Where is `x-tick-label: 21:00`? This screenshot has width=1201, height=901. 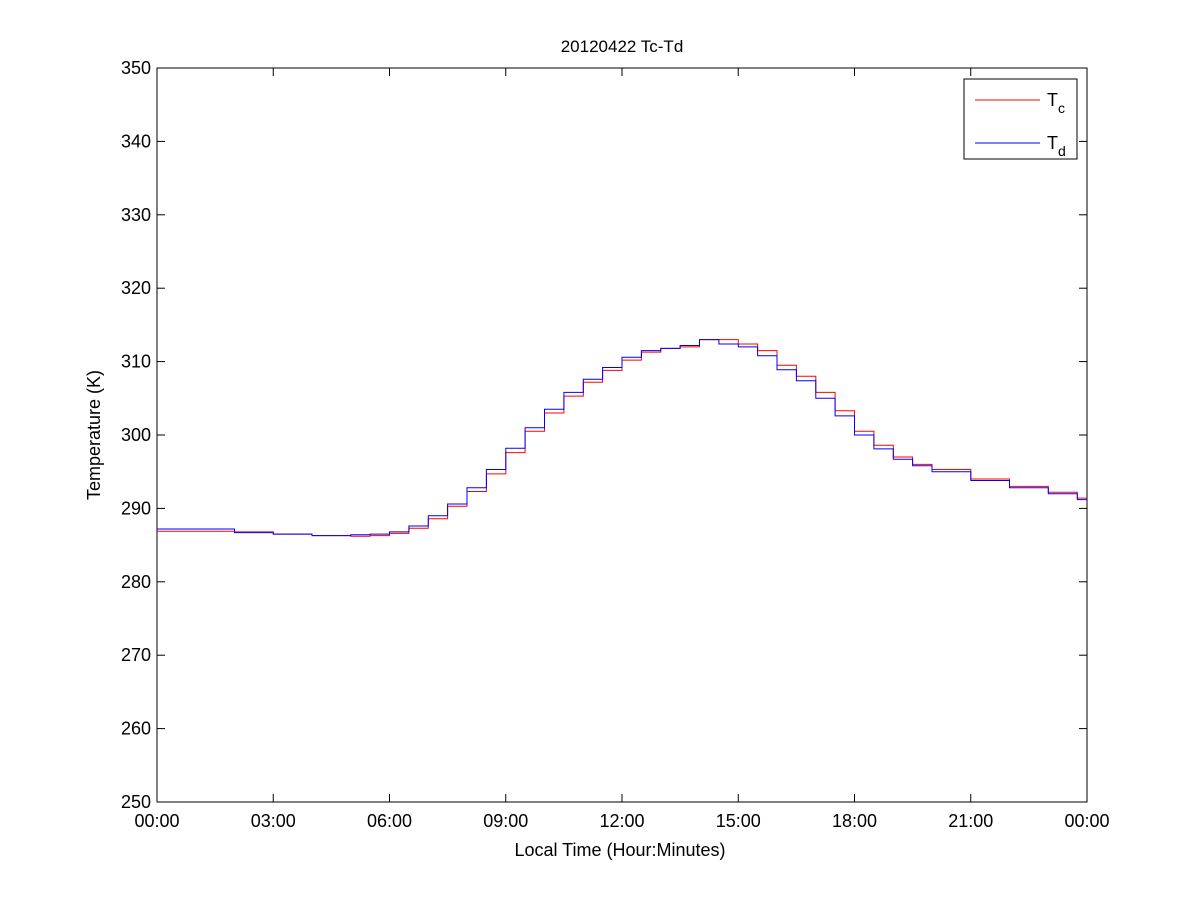 x-tick-label: 21:00 is located at coordinates (970, 821).